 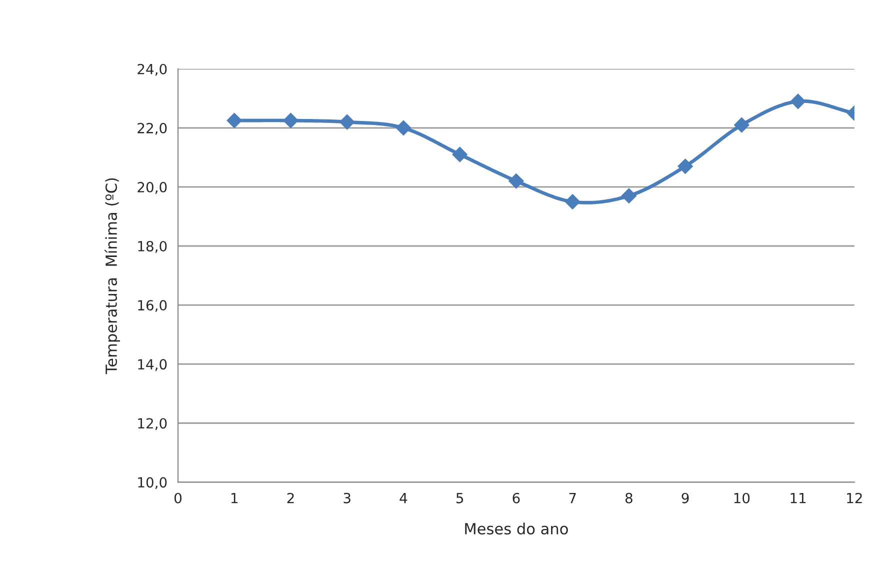 I want to click on y-tick-label: 14,0, so click(x=152, y=365).